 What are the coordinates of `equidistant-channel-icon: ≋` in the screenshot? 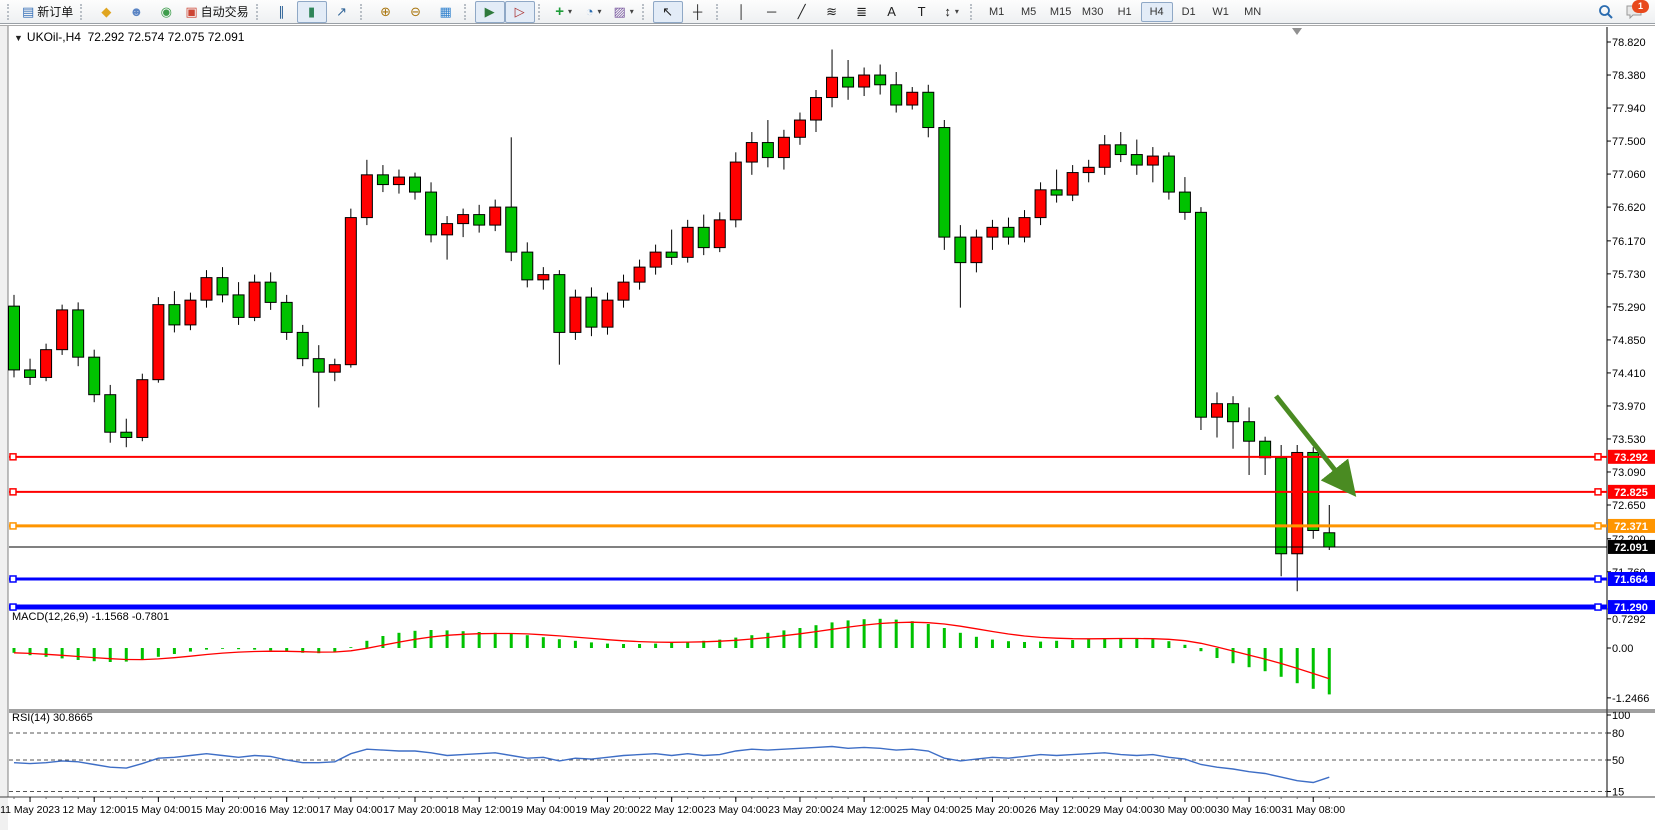 It's located at (832, 11).